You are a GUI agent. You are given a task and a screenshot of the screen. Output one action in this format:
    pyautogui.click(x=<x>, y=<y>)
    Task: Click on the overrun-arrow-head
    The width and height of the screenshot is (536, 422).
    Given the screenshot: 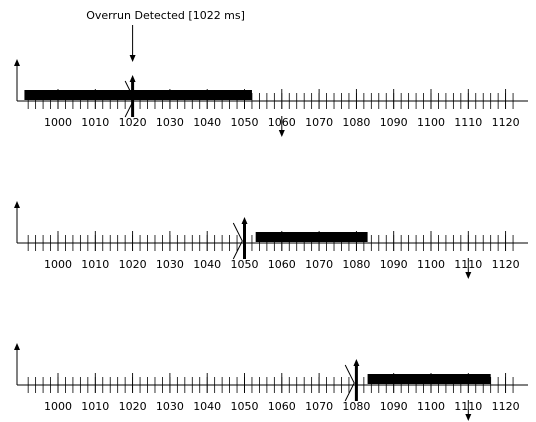 What is the action you would take?
    pyautogui.click(x=132, y=58)
    